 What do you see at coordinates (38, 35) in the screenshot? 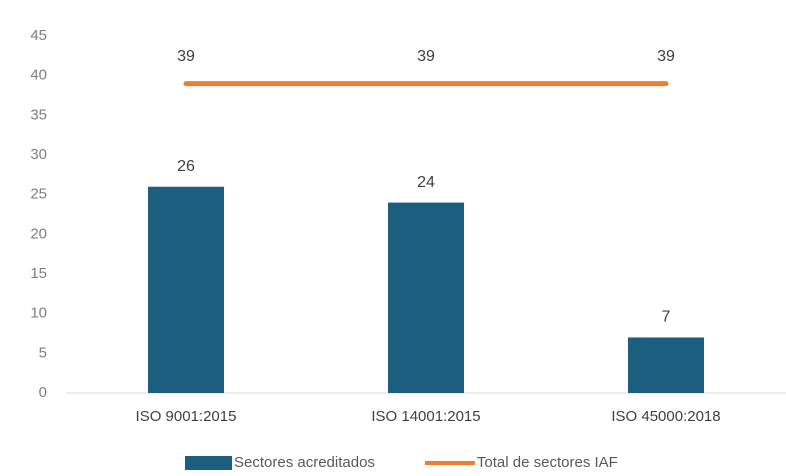
I see `y-tick-label: 45` at bounding box center [38, 35].